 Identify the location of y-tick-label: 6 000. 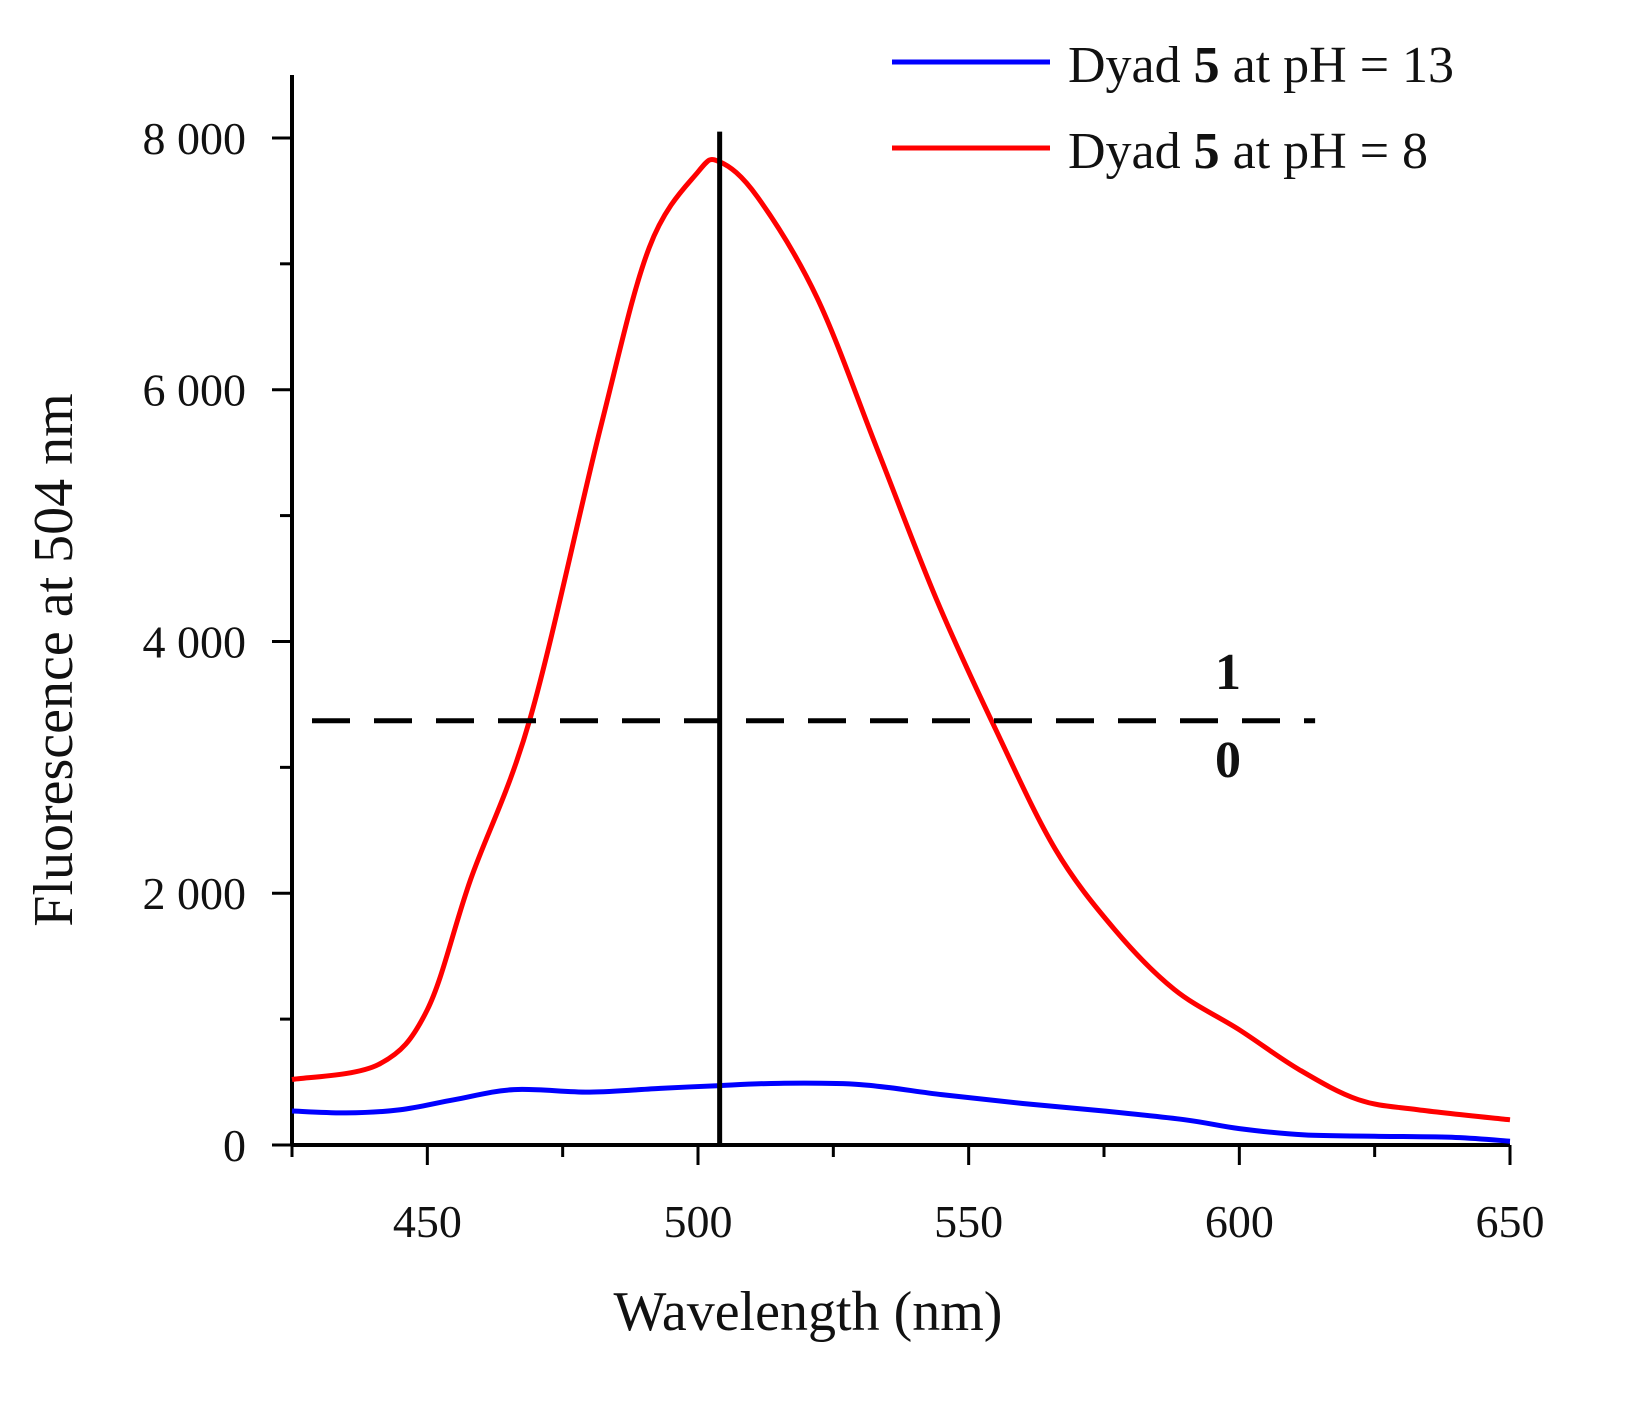
(195, 390).